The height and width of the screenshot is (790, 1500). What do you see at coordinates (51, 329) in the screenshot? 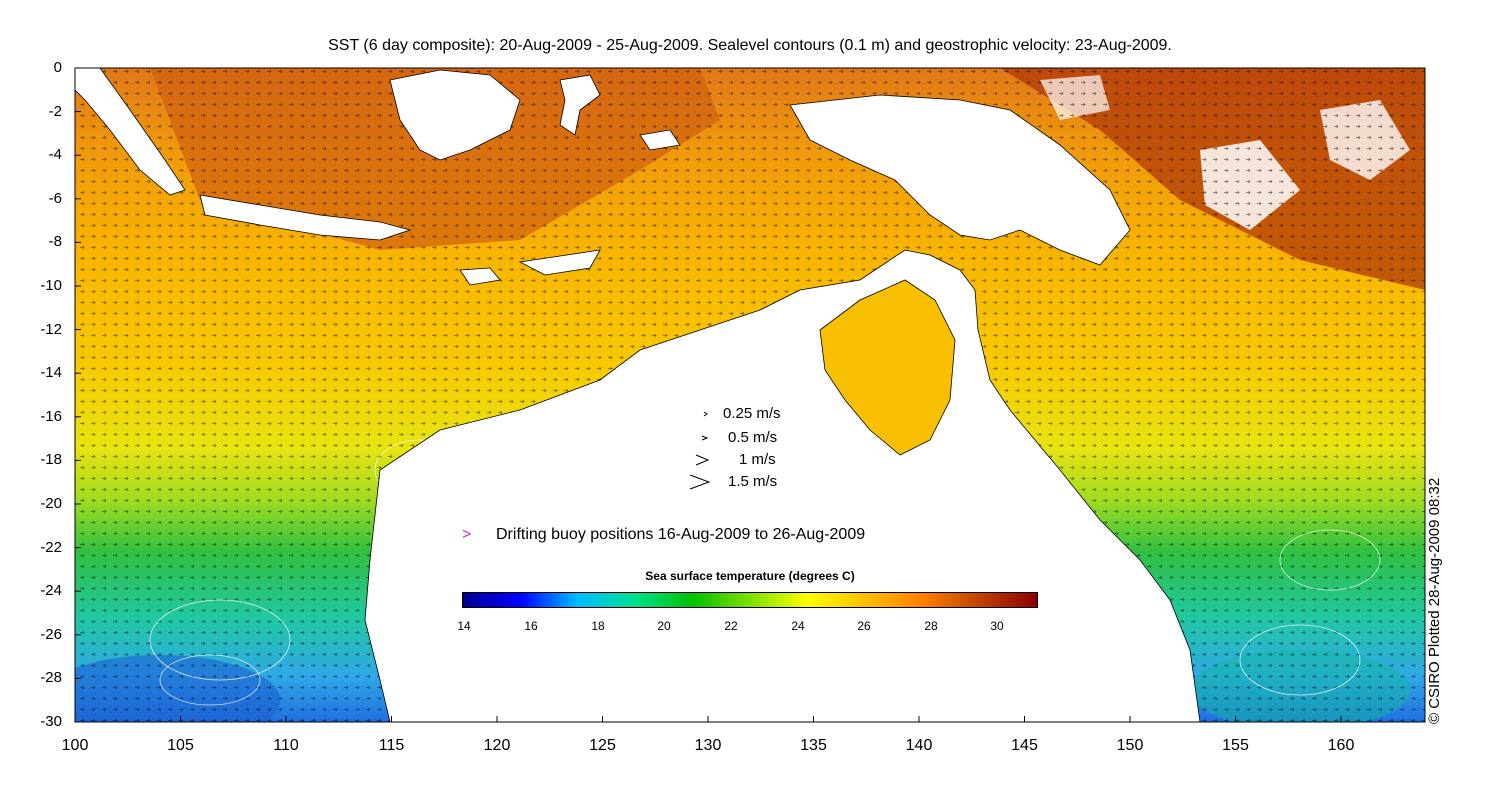
I see `y-tick-label: -12` at bounding box center [51, 329].